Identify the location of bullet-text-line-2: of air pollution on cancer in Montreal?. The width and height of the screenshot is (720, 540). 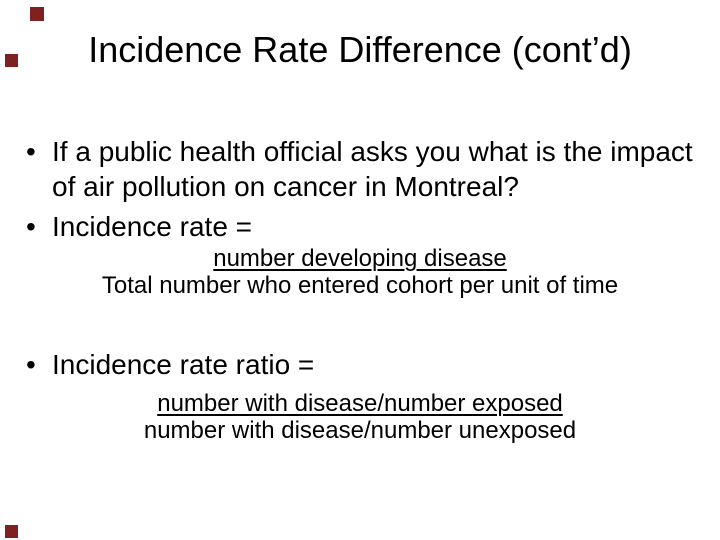
(285, 186).